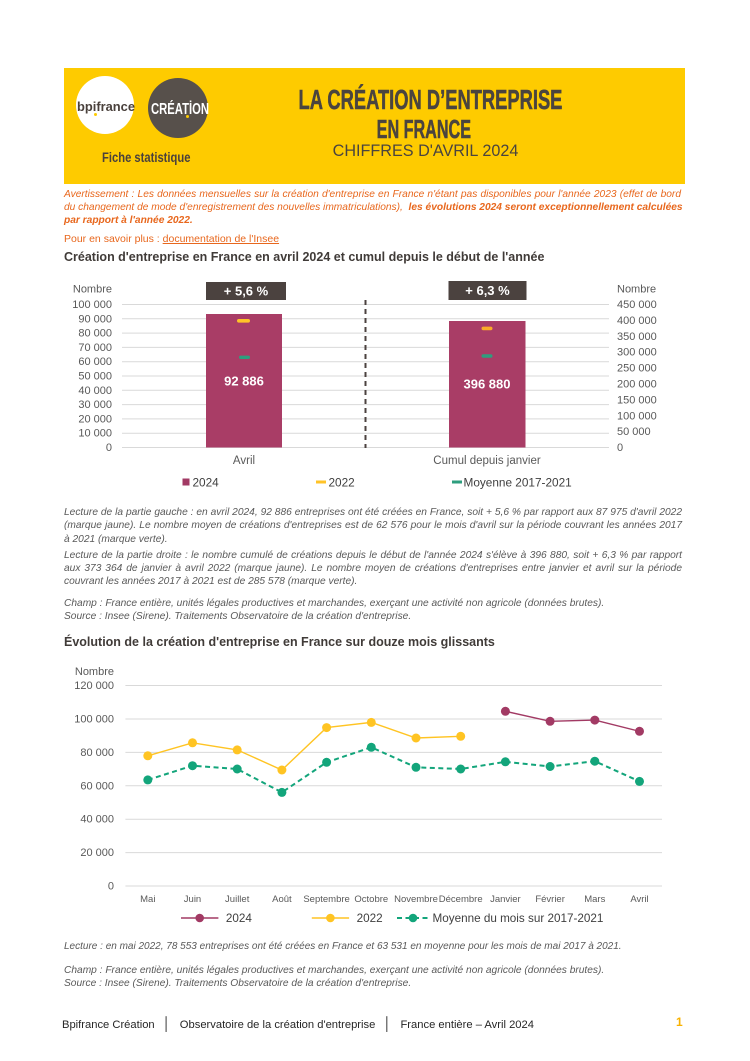 The width and height of the screenshot is (750, 1061). I want to click on svg-text: Septembre, so click(326, 899).